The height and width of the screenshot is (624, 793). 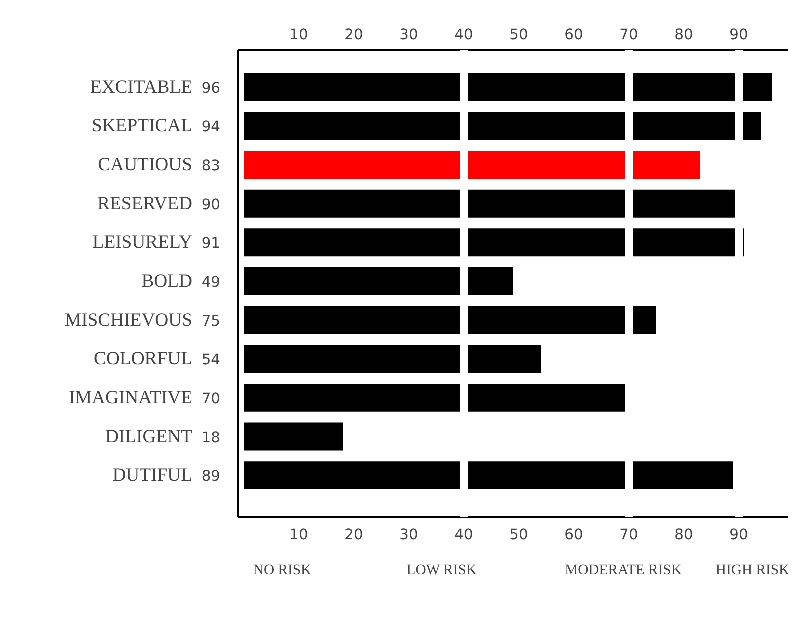 I want to click on y-tick-label: LEISURELY, so click(x=142, y=243).